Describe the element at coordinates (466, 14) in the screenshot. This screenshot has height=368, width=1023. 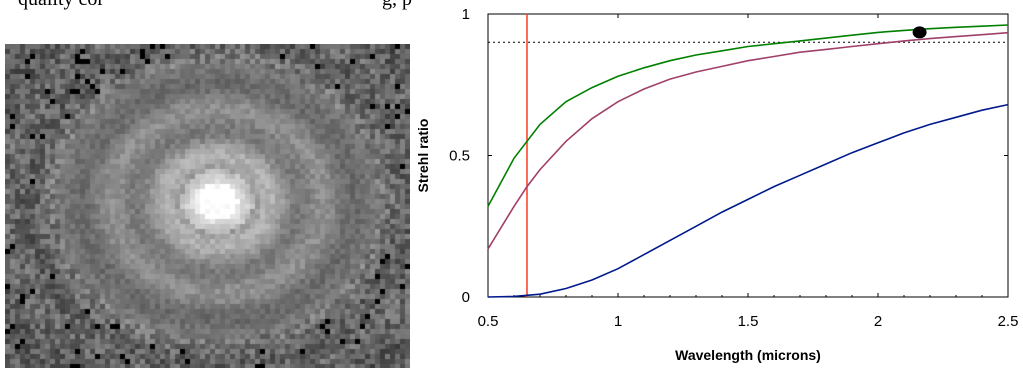
I see `y-tick-label: 1` at that location.